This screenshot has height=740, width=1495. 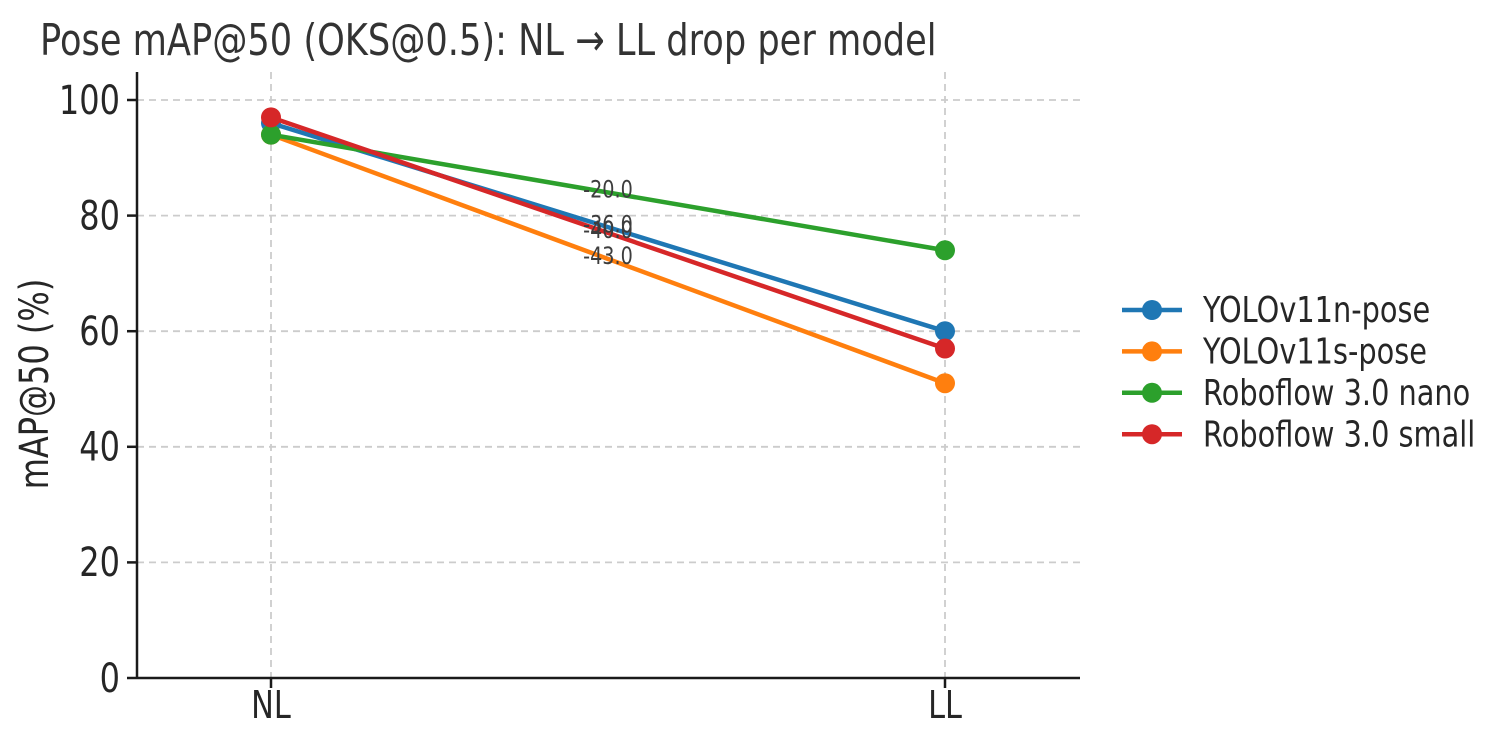 I want to click on legend-item-label: YOLOv11s-pose, so click(x=1314, y=351).